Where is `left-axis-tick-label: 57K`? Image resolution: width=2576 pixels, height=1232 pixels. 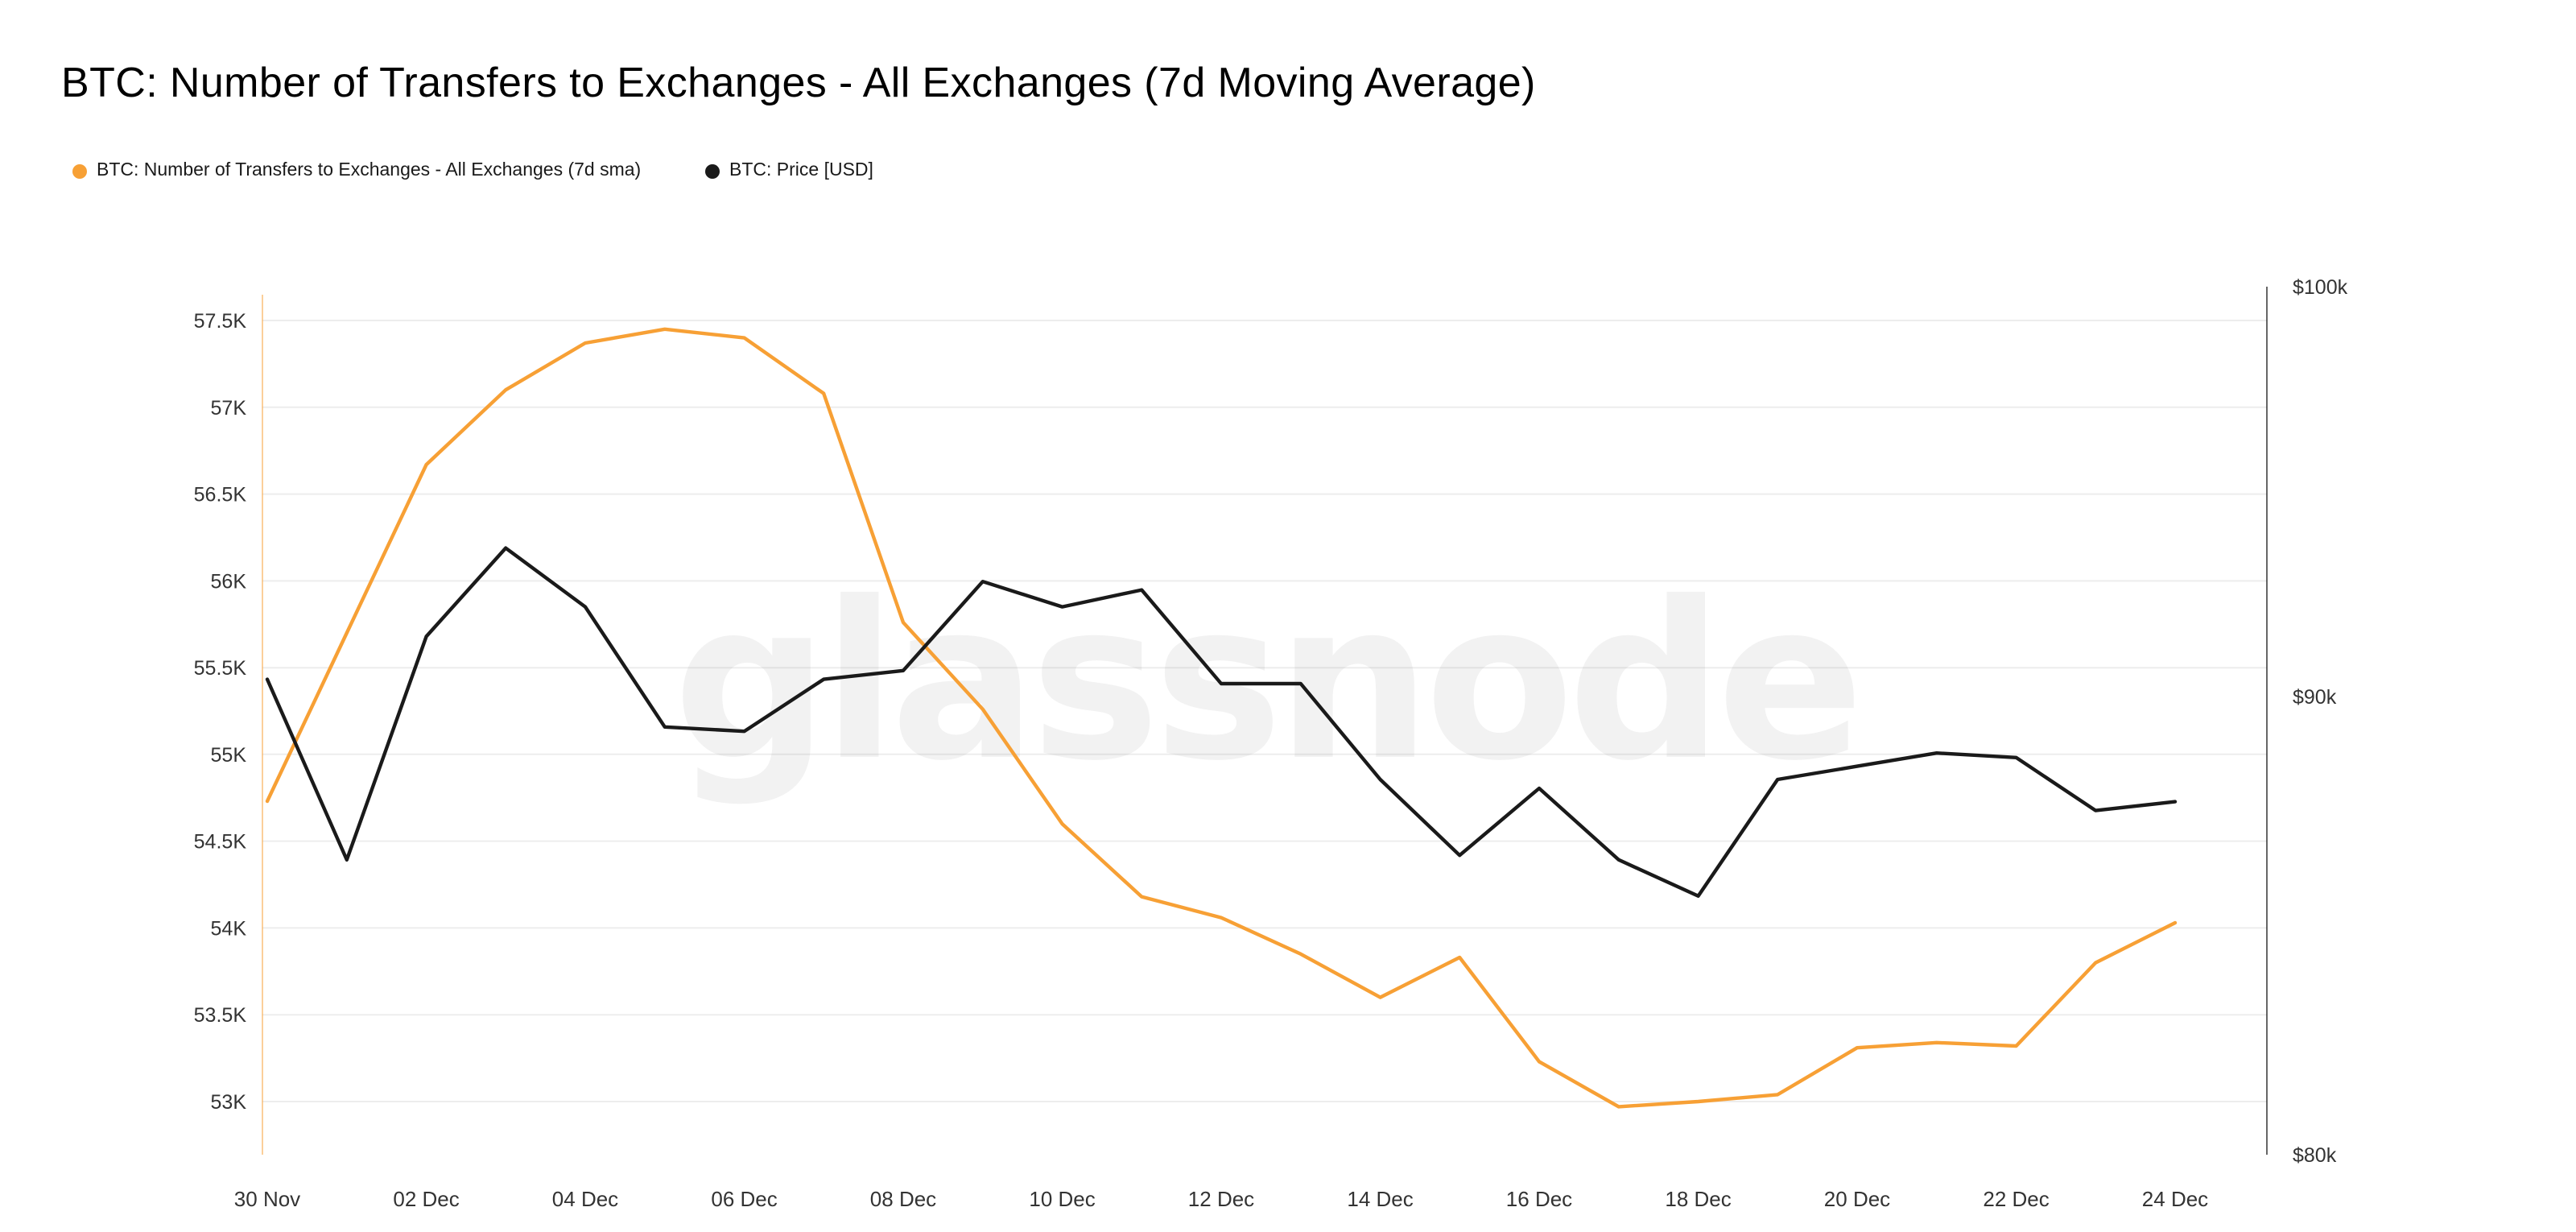 left-axis-tick-label: 57K is located at coordinates (229, 408).